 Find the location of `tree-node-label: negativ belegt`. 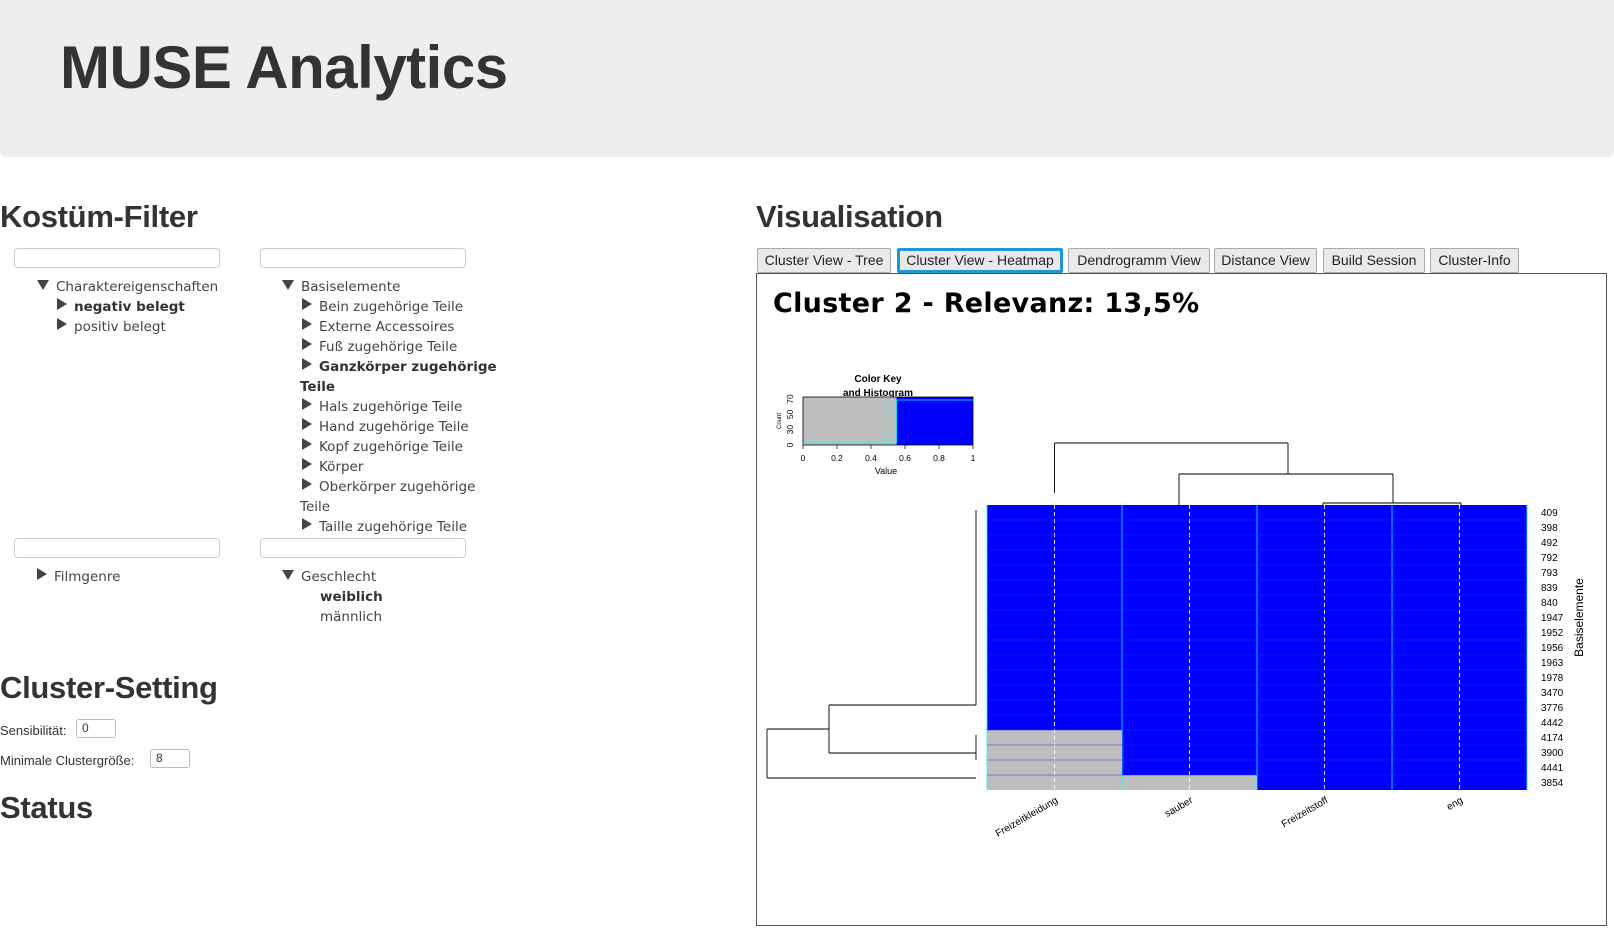

tree-node-label: negativ belegt is located at coordinates (129, 307).